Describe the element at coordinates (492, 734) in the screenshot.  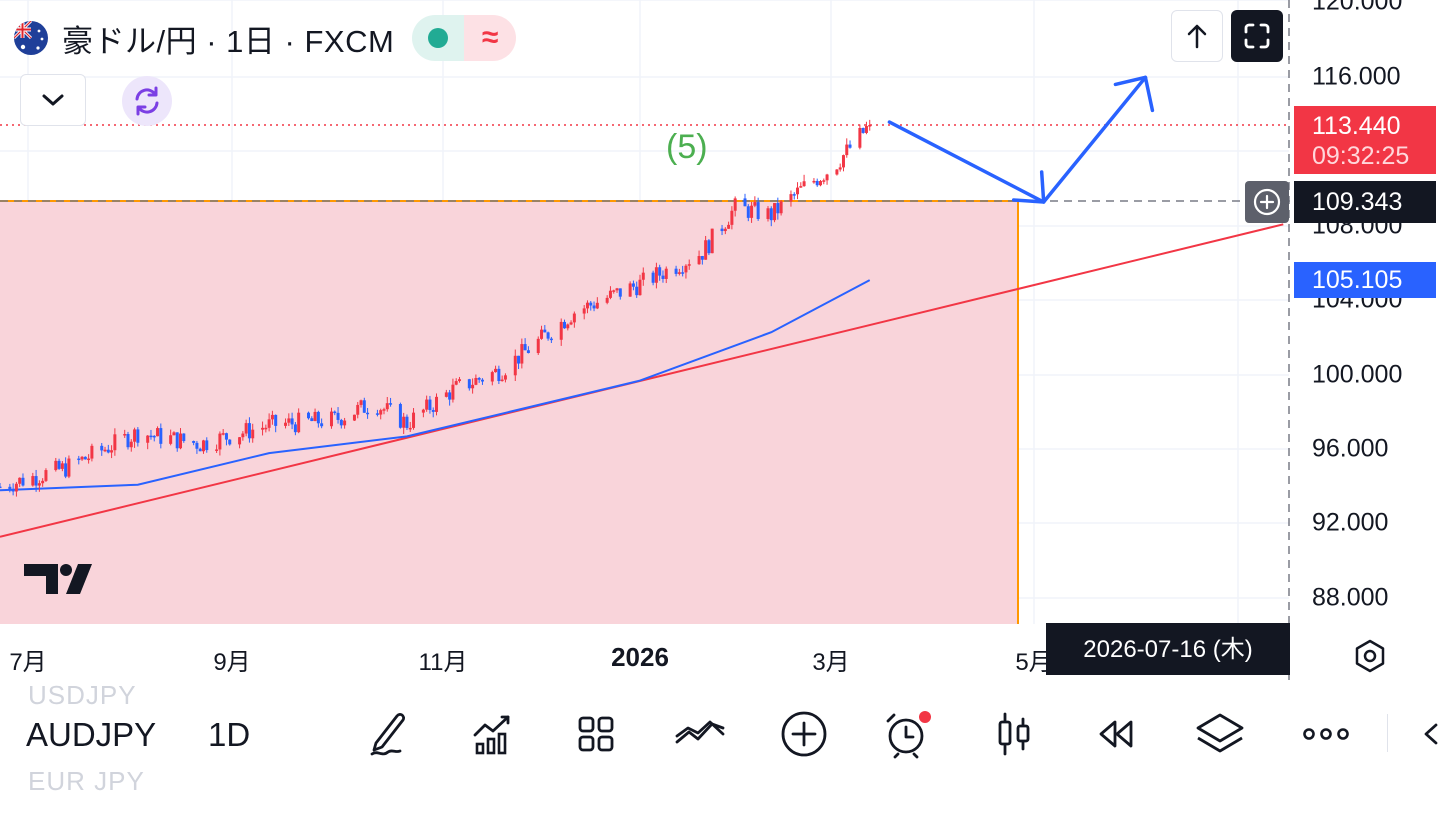
I see `indicators-button` at that location.